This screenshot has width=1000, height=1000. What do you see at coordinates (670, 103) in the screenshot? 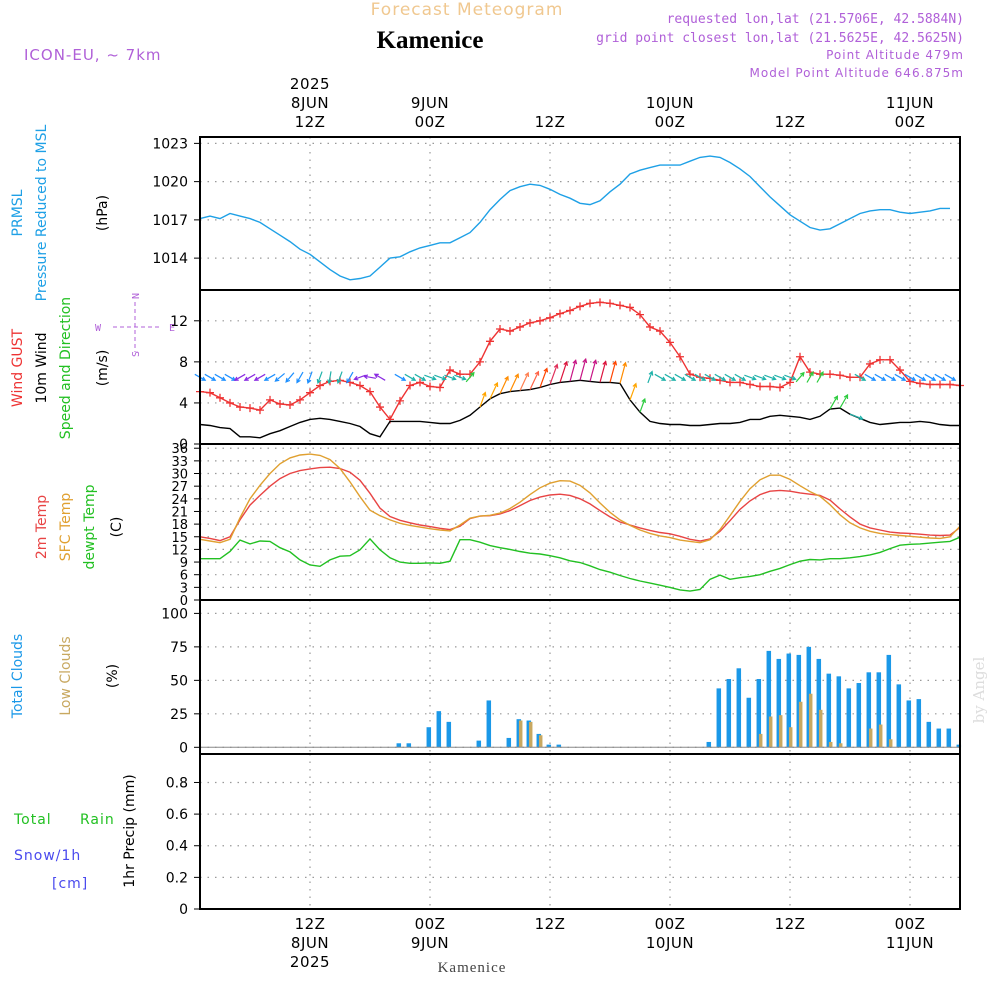
I see `top-time-label: 10JUN` at bounding box center [670, 103].